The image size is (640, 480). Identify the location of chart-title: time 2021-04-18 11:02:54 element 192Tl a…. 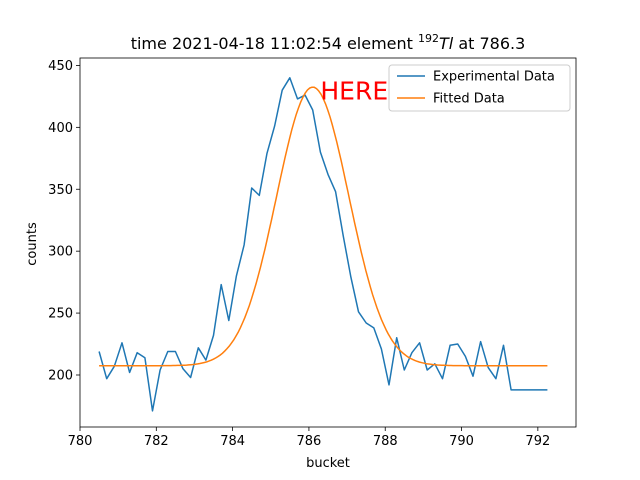
(328, 42).